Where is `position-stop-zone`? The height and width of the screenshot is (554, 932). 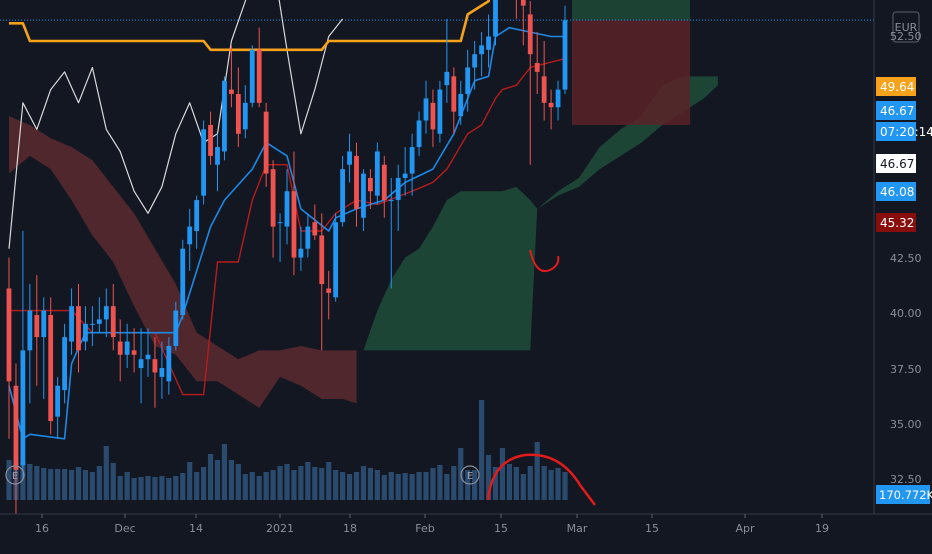 position-stop-zone is located at coordinates (631, 72).